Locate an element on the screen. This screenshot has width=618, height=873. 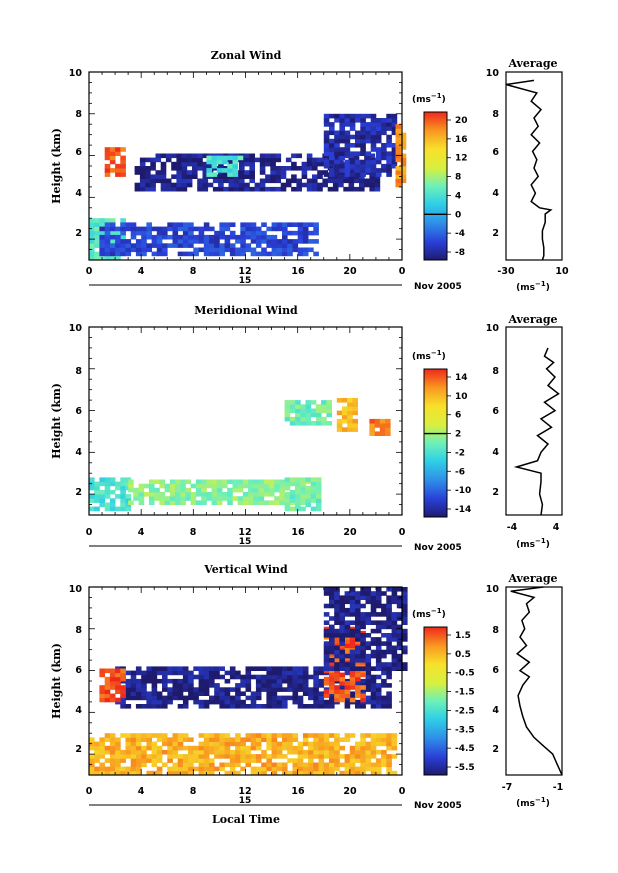
avg-x-tick-label: -4 is located at coordinates (512, 527).